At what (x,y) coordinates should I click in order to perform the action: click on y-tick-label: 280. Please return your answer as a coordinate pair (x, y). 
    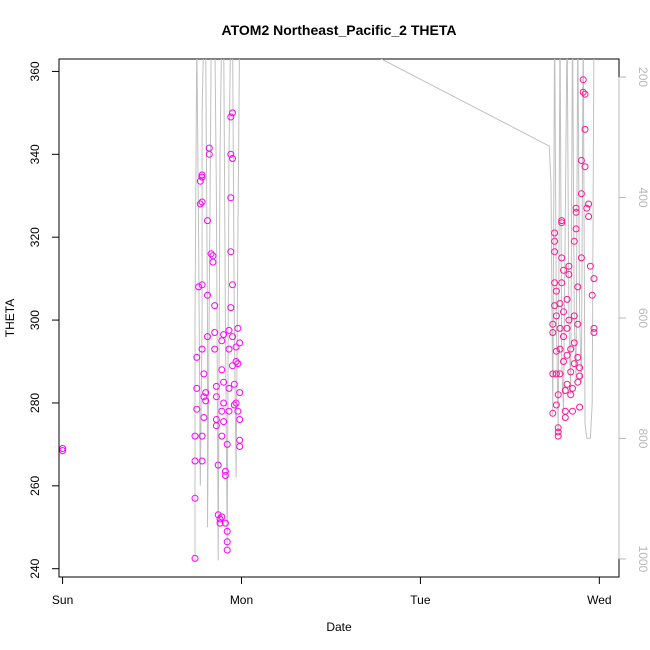
    Looking at the image, I should click on (35, 403).